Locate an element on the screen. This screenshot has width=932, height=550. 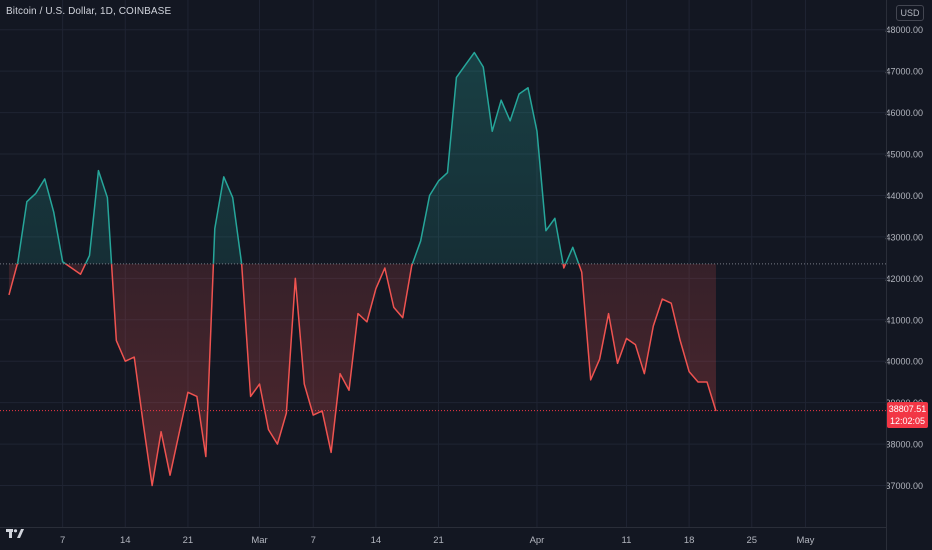
y-tick-label: 47000.00 is located at coordinates (904, 72).